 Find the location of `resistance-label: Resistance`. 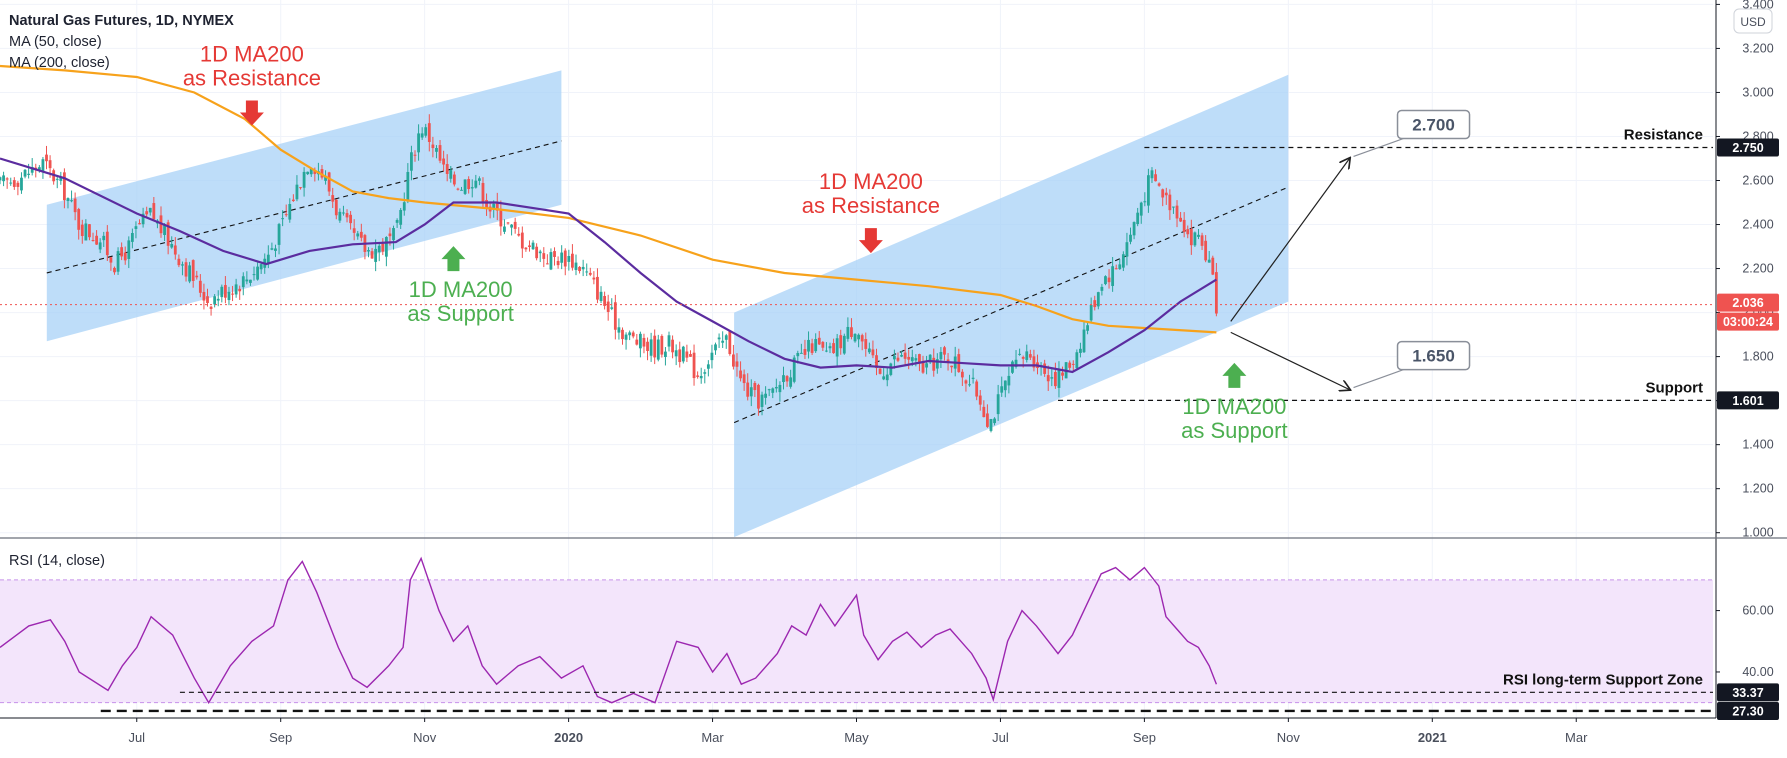

resistance-label: Resistance is located at coordinates (1663, 134).